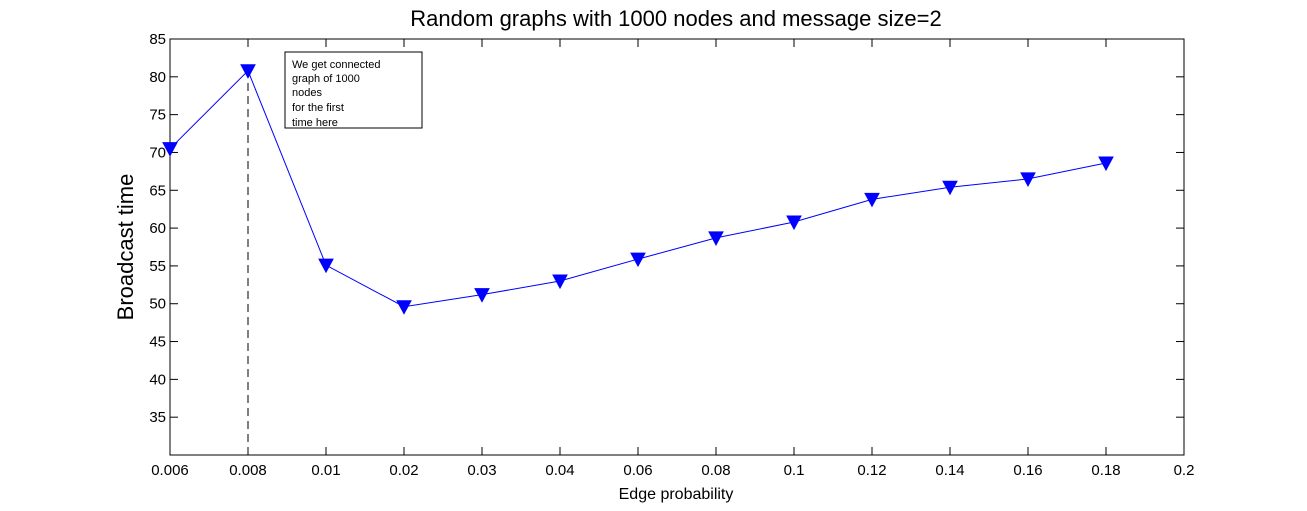 Image resolution: width=1307 pixels, height=511 pixels. Describe the element at coordinates (157, 152) in the screenshot. I see `y-tick-label: 70` at that location.